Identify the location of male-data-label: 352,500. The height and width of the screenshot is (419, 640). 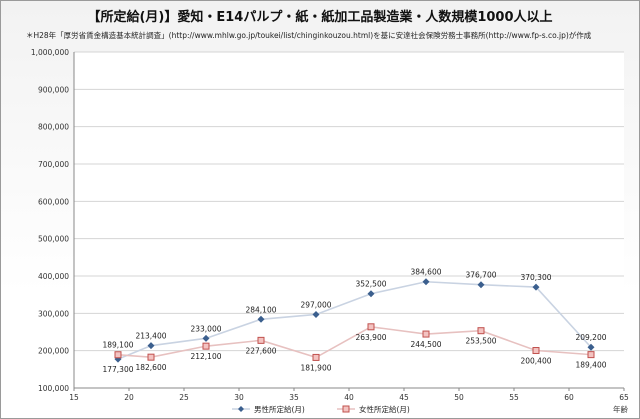
(370, 284).